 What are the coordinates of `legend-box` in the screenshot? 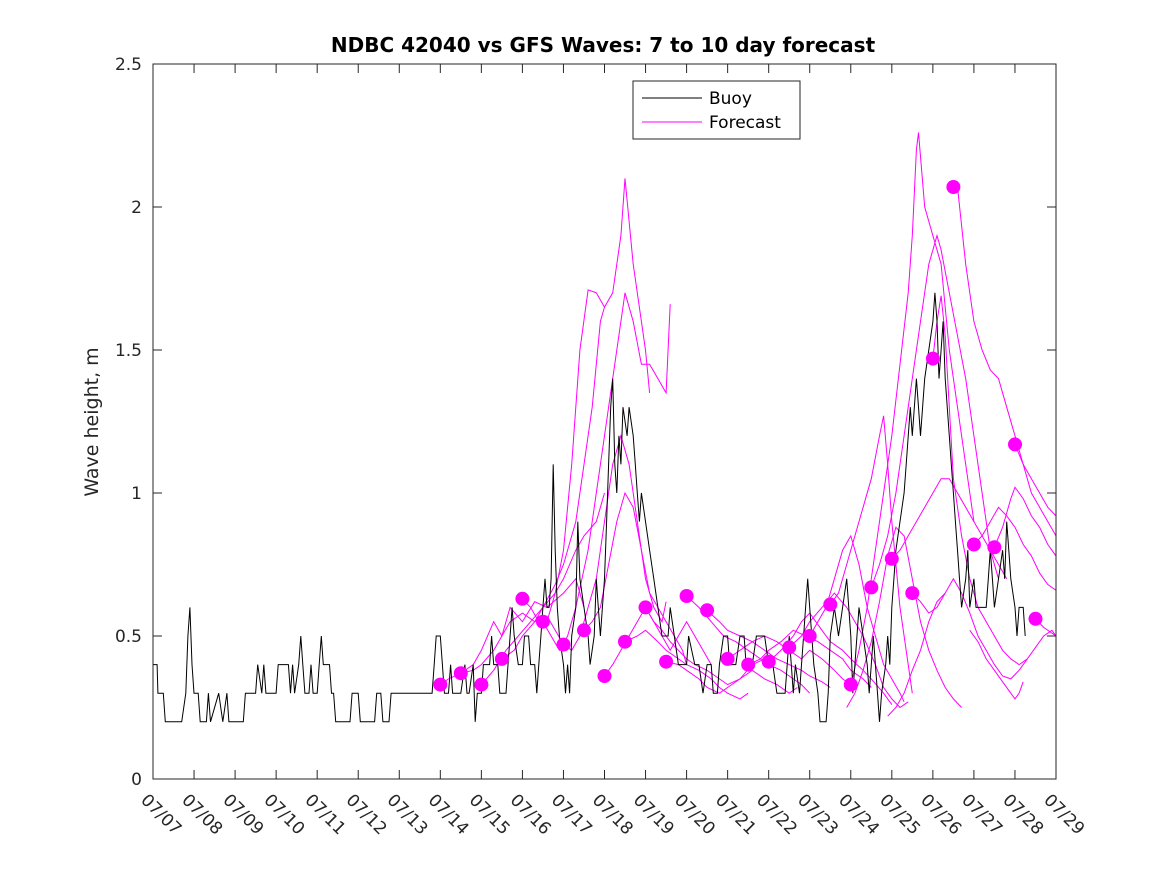 It's located at (716, 110).